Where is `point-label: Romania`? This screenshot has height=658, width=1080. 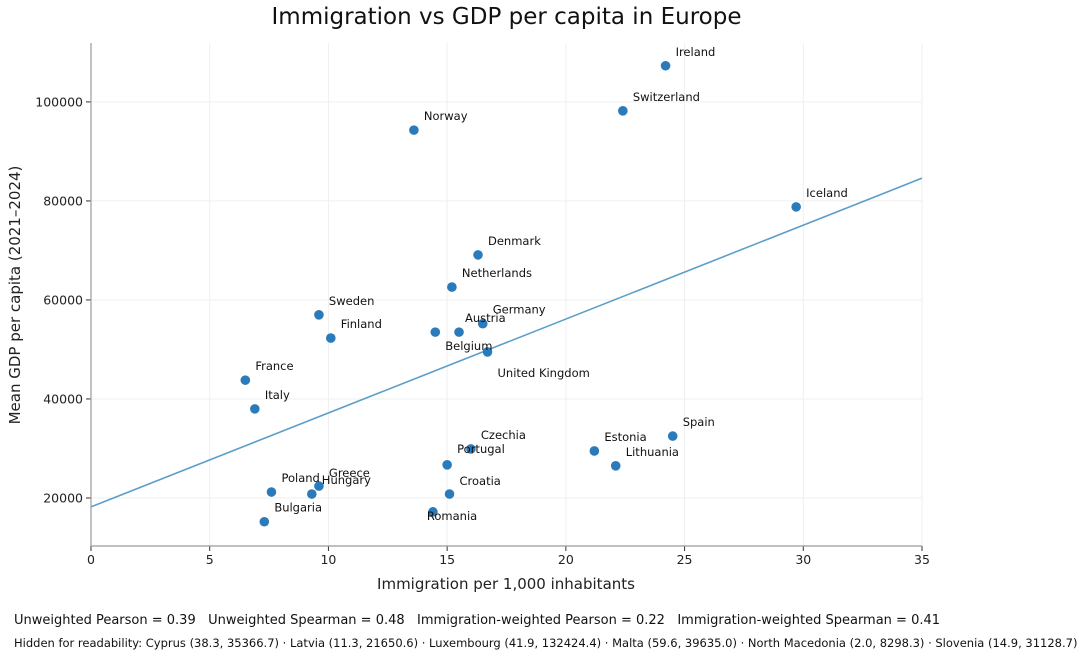 point-label: Romania is located at coordinates (452, 516).